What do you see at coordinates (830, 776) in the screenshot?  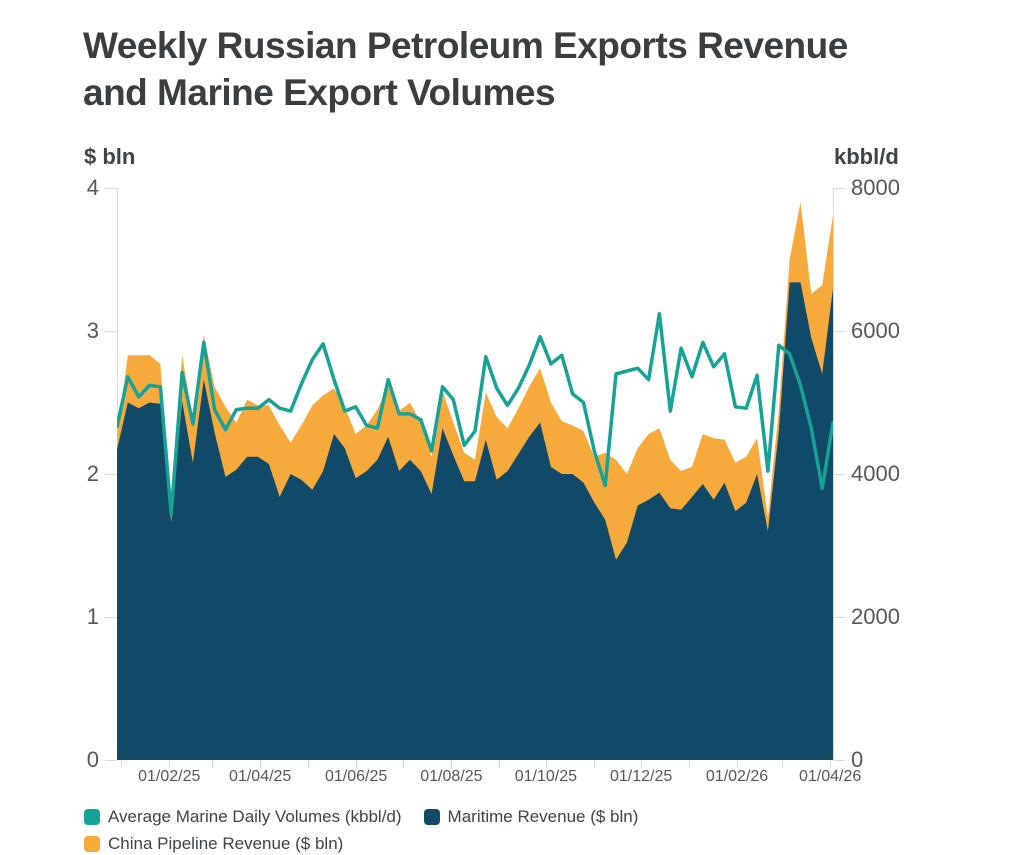 I see `x-axis-tick-label: 01/04/26` at bounding box center [830, 776].